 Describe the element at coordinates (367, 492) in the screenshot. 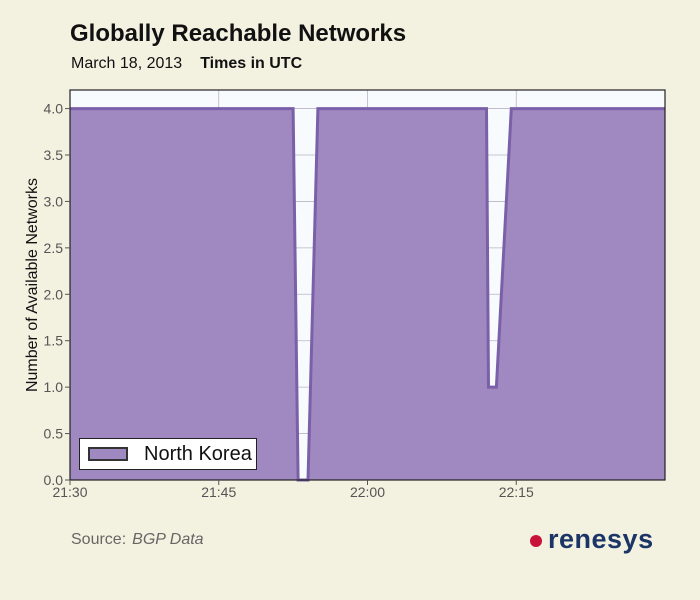

I see `x-tick-label: 22:00` at that location.